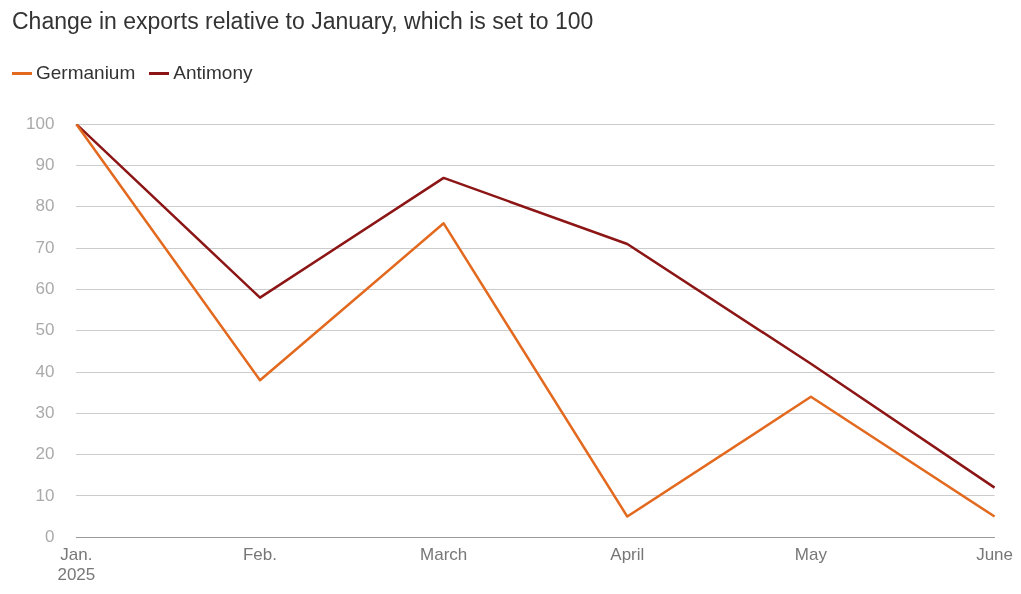 Image resolution: width=1021 pixels, height=594 pixels. I want to click on y-tick-label: 90, so click(45, 165).